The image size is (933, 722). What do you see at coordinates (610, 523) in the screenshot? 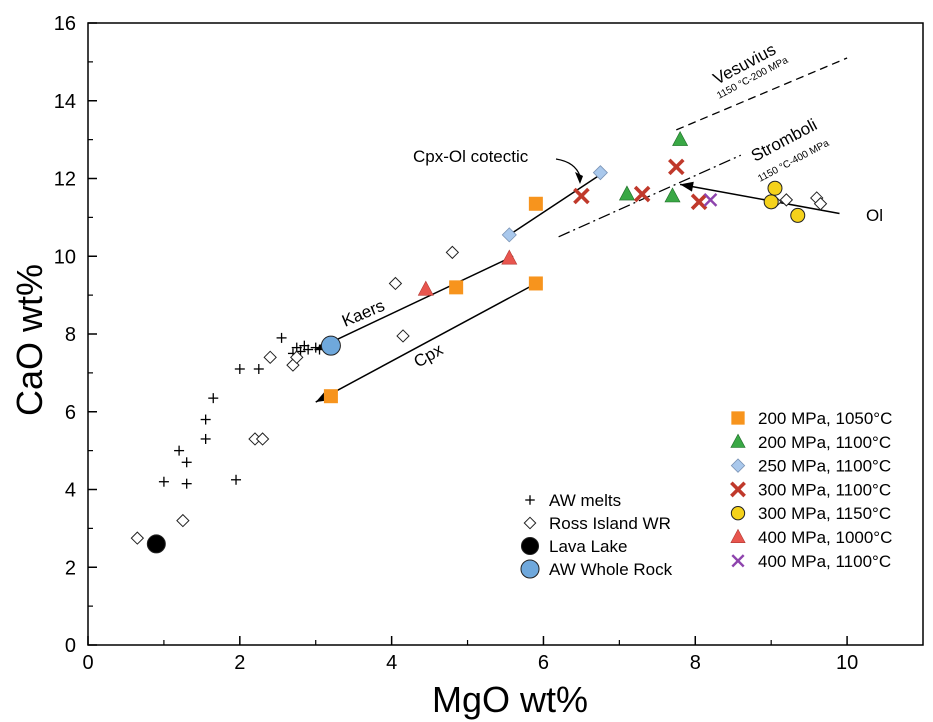
I see `ross-island-wr-legend-label: Ross Island WR` at bounding box center [610, 523].